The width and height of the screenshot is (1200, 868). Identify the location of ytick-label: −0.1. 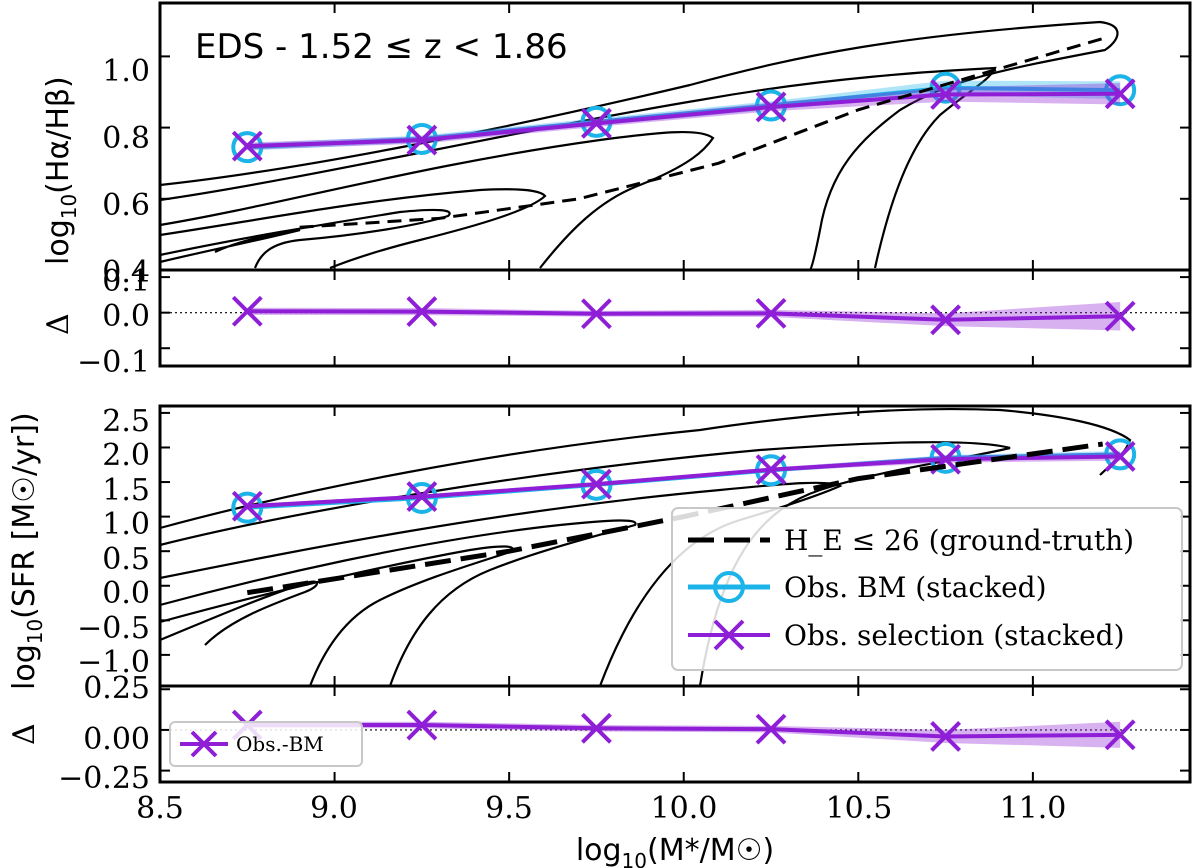
(113, 362).